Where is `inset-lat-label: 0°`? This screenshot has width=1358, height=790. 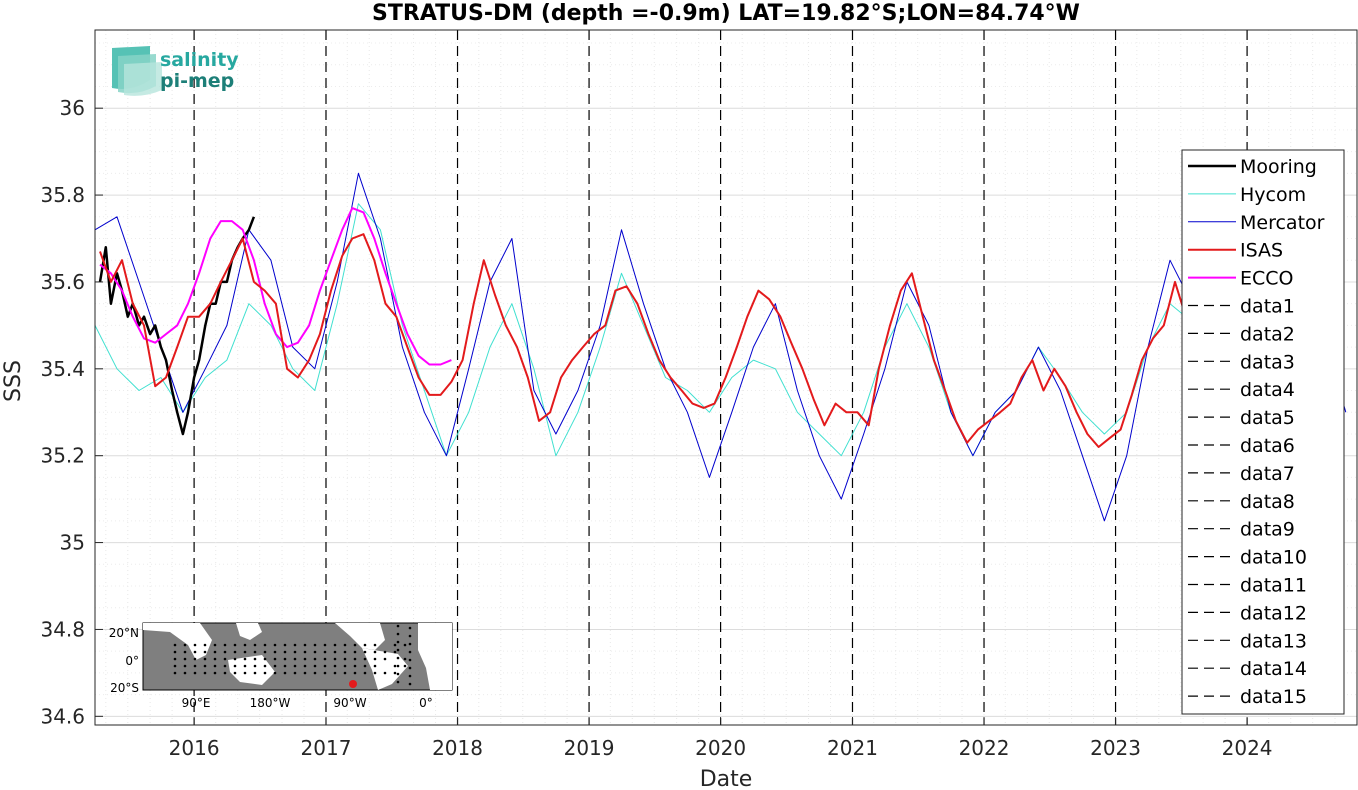
inset-lat-label: 0° is located at coordinates (132, 661).